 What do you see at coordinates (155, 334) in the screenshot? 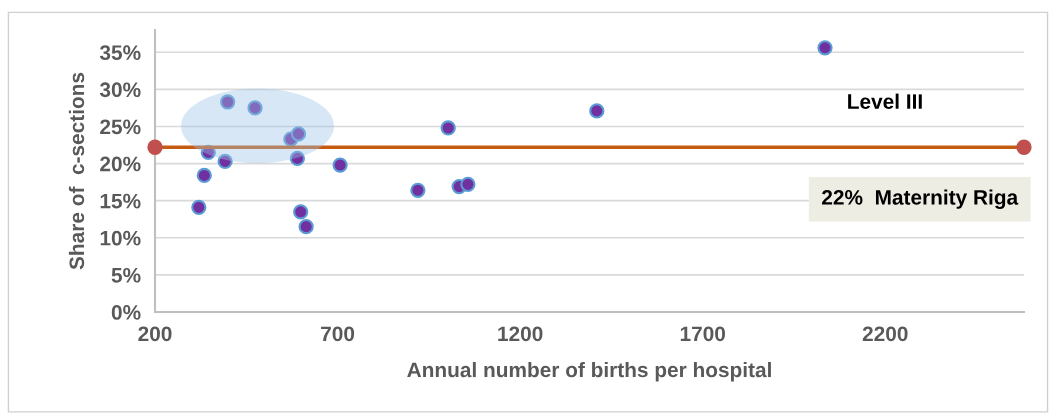
I see `x-tick-label: 200` at bounding box center [155, 334].